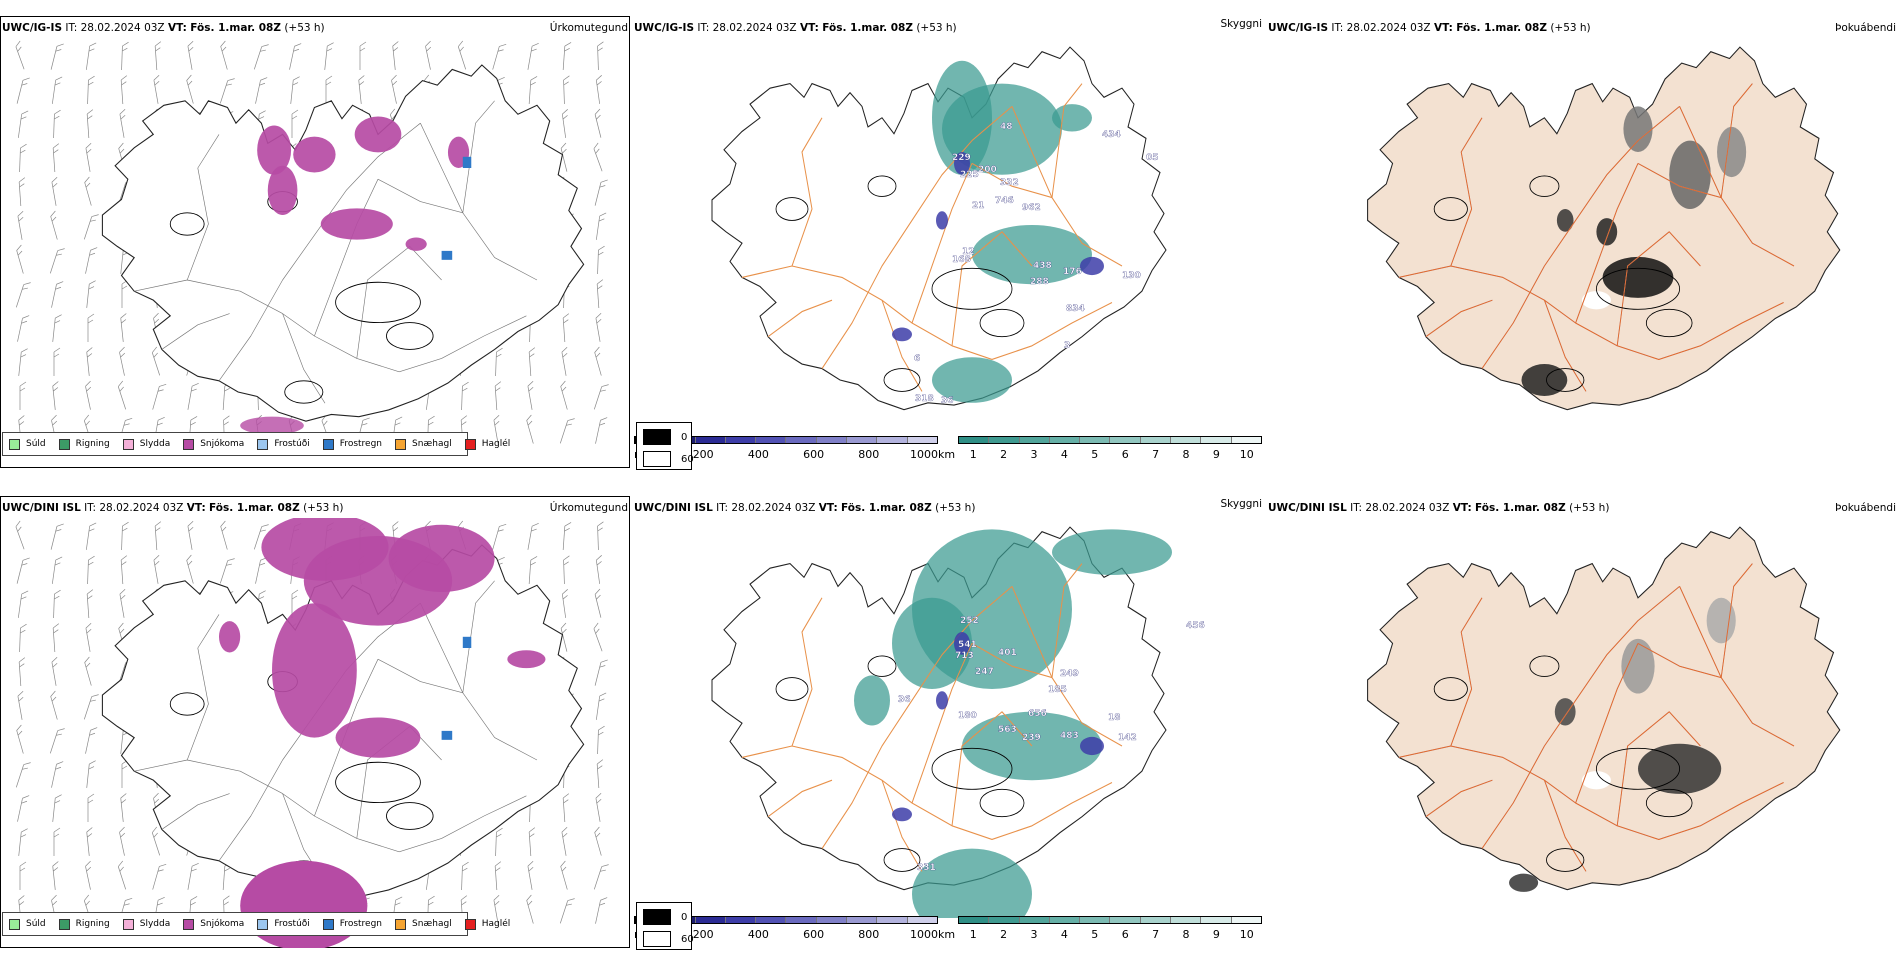 This screenshot has width=1900, height=960. I want to click on visibility-value-label: 12, so click(968, 252).